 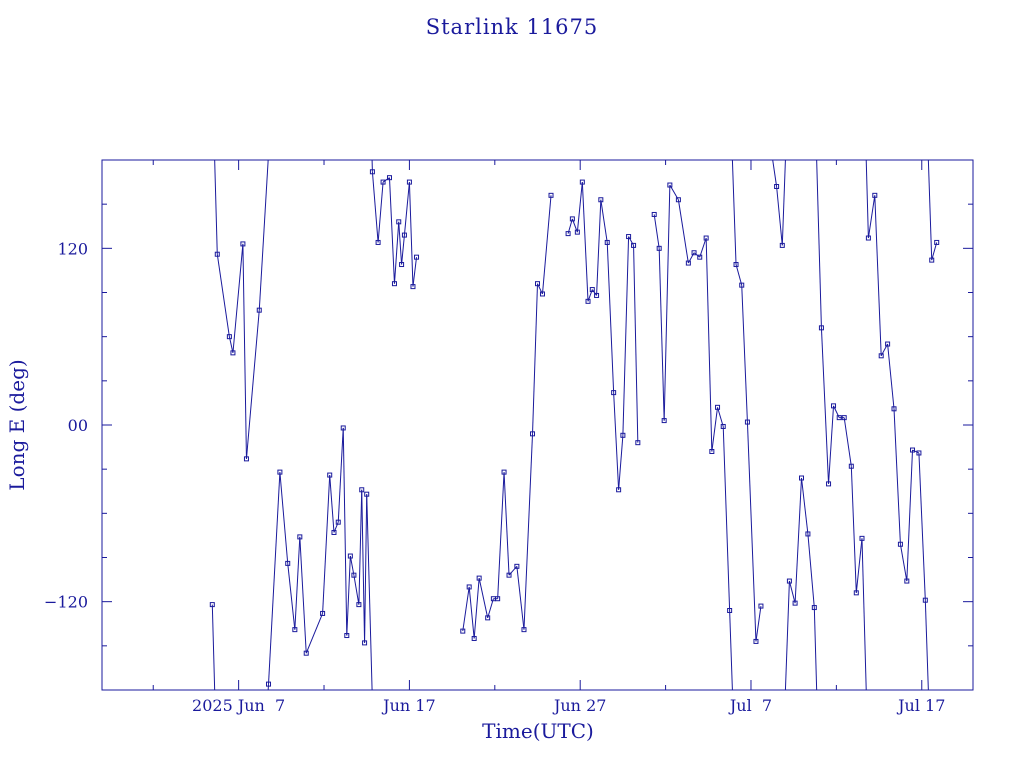 What do you see at coordinates (750, 705) in the screenshot?
I see `x-tick-label: Jul 7` at bounding box center [750, 705].